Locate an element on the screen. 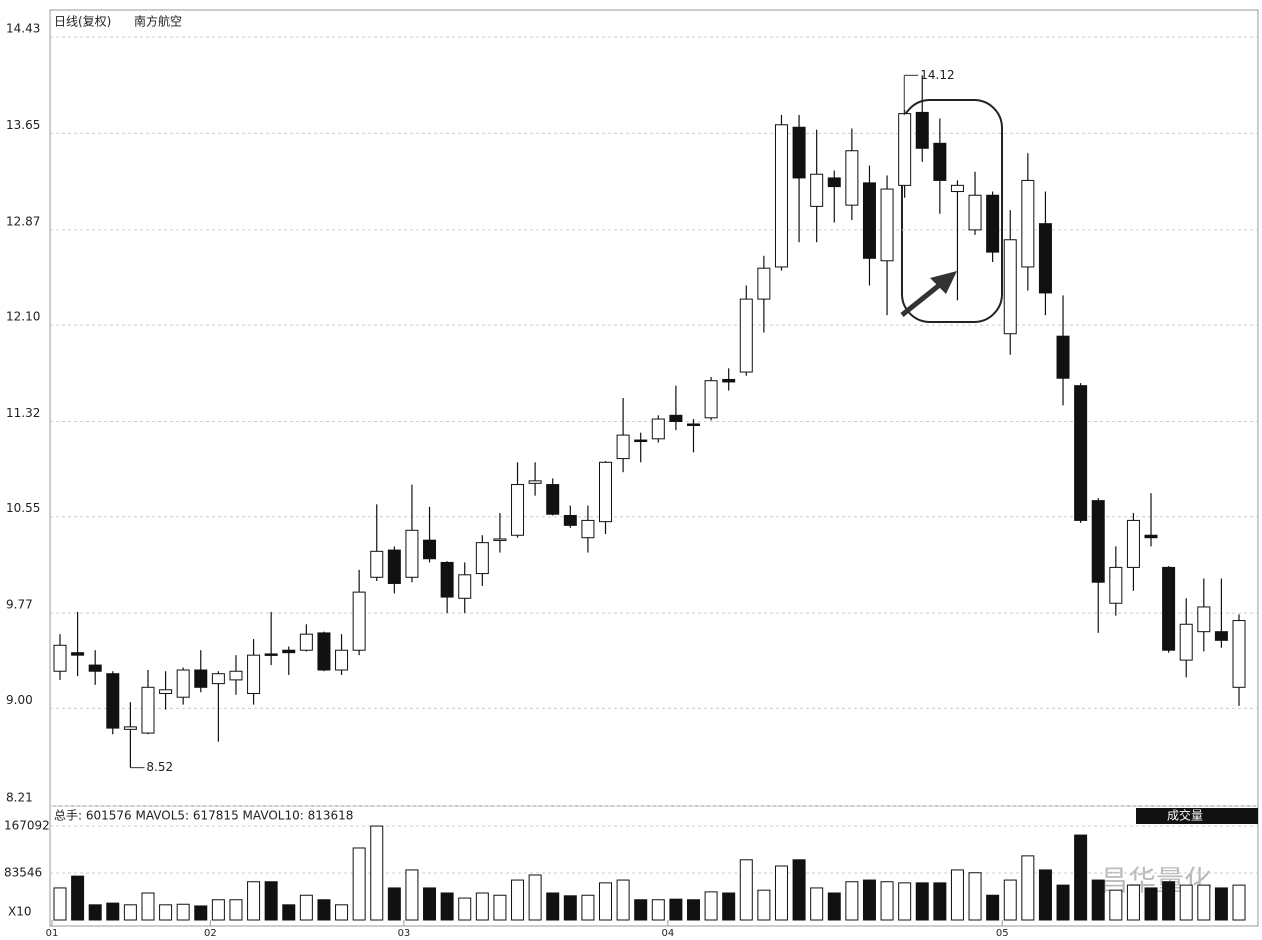  x-tick-label: 01 is located at coordinates (52, 933).